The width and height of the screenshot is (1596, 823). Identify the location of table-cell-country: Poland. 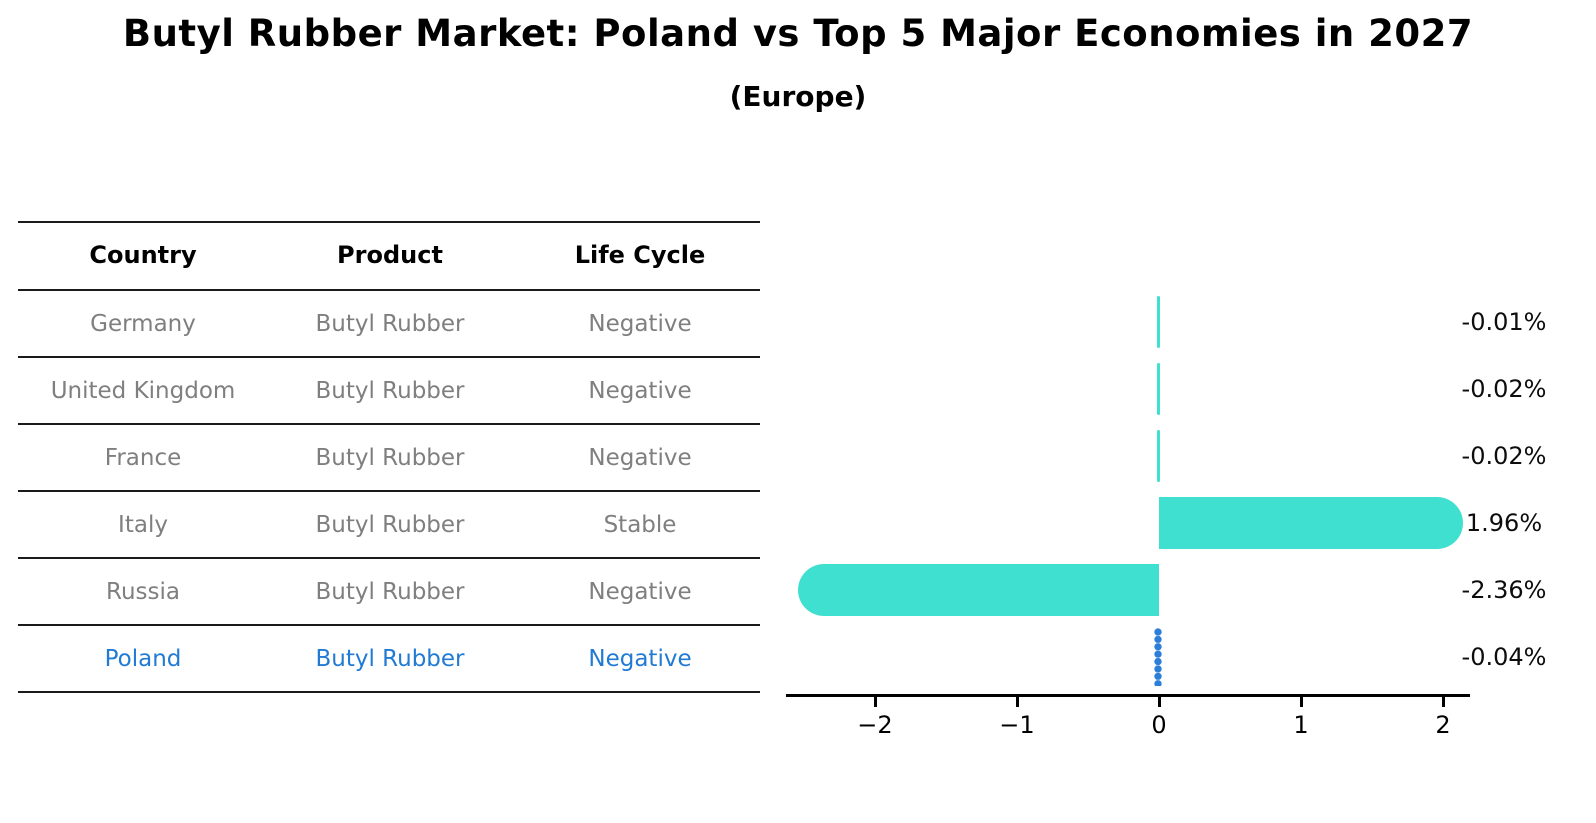
(143, 658).